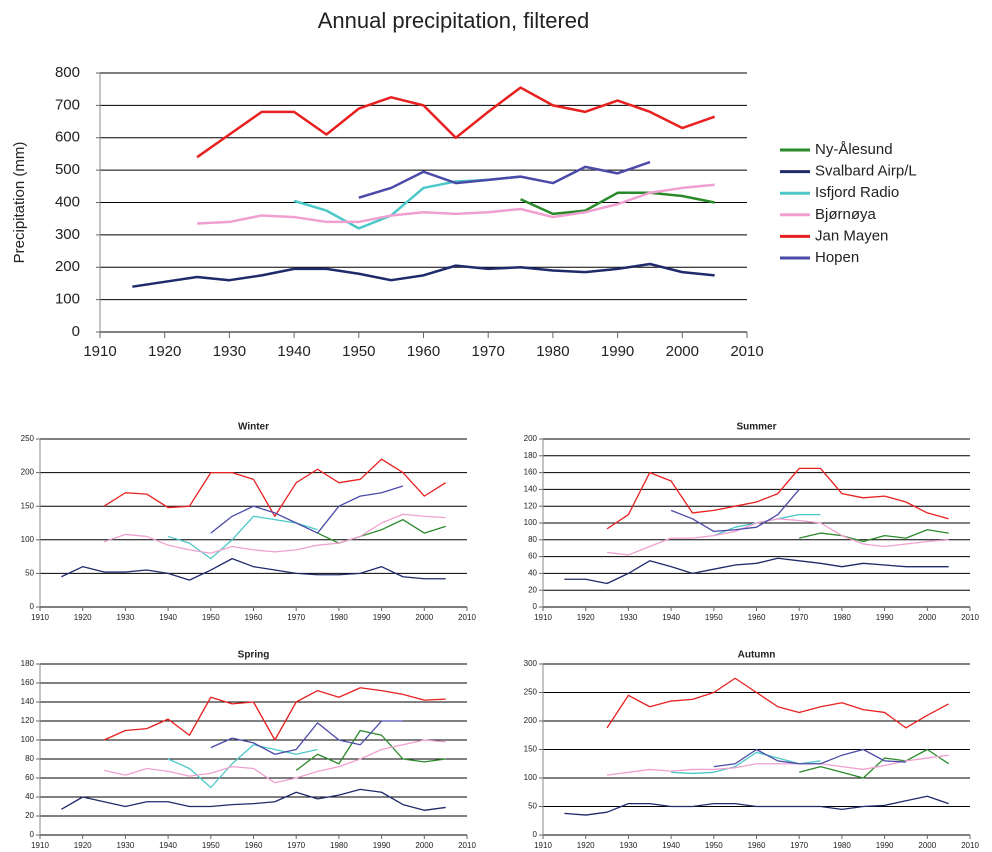 The width and height of the screenshot is (992, 852). What do you see at coordinates (837, 257) in the screenshot?
I see `legend-label: Hopen` at bounding box center [837, 257].